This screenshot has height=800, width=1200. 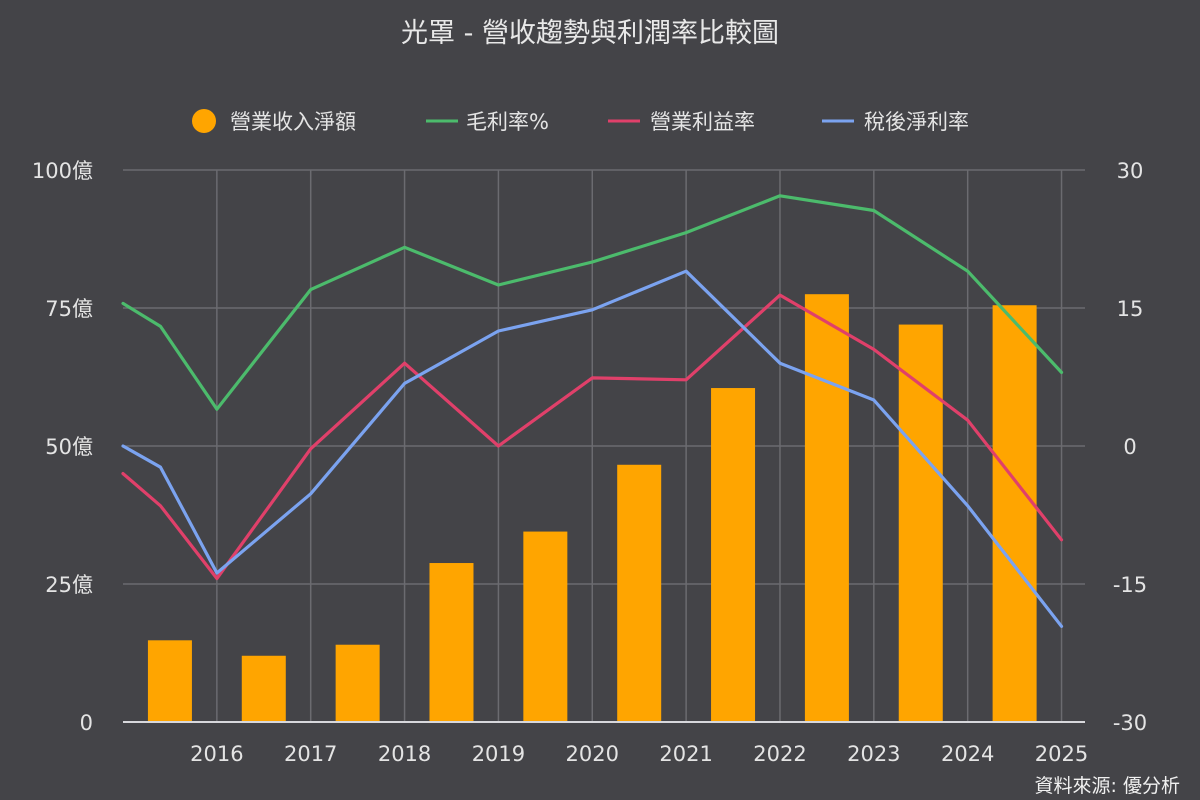 I want to click on x-tick-label: 2019, so click(x=498, y=754).